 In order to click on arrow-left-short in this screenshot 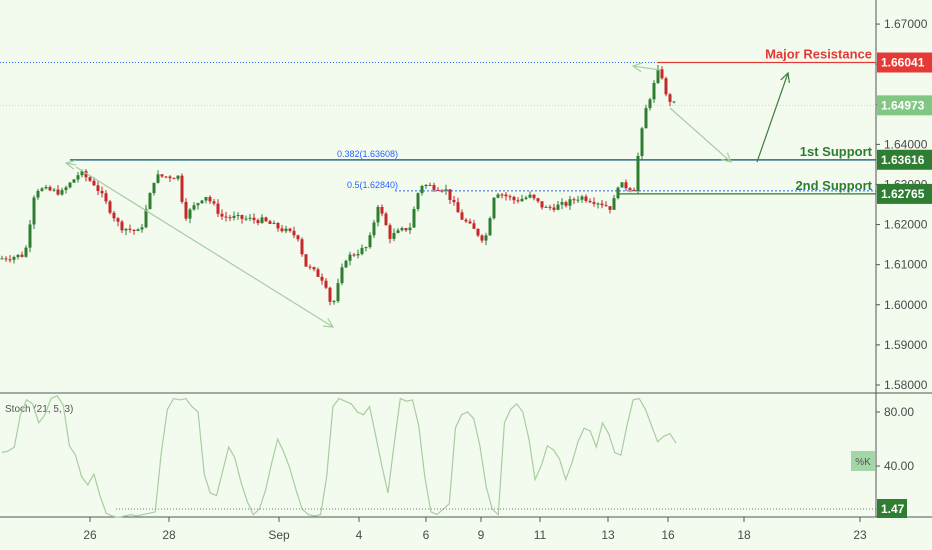, I will do `click(71, 164)`.